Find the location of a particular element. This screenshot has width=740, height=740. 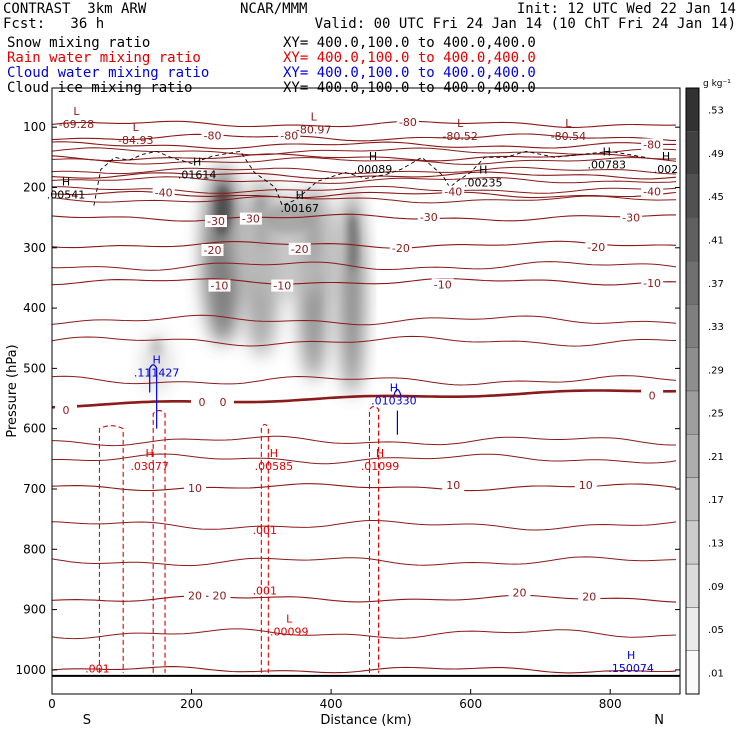

temp-label: 0 is located at coordinates (202, 402).